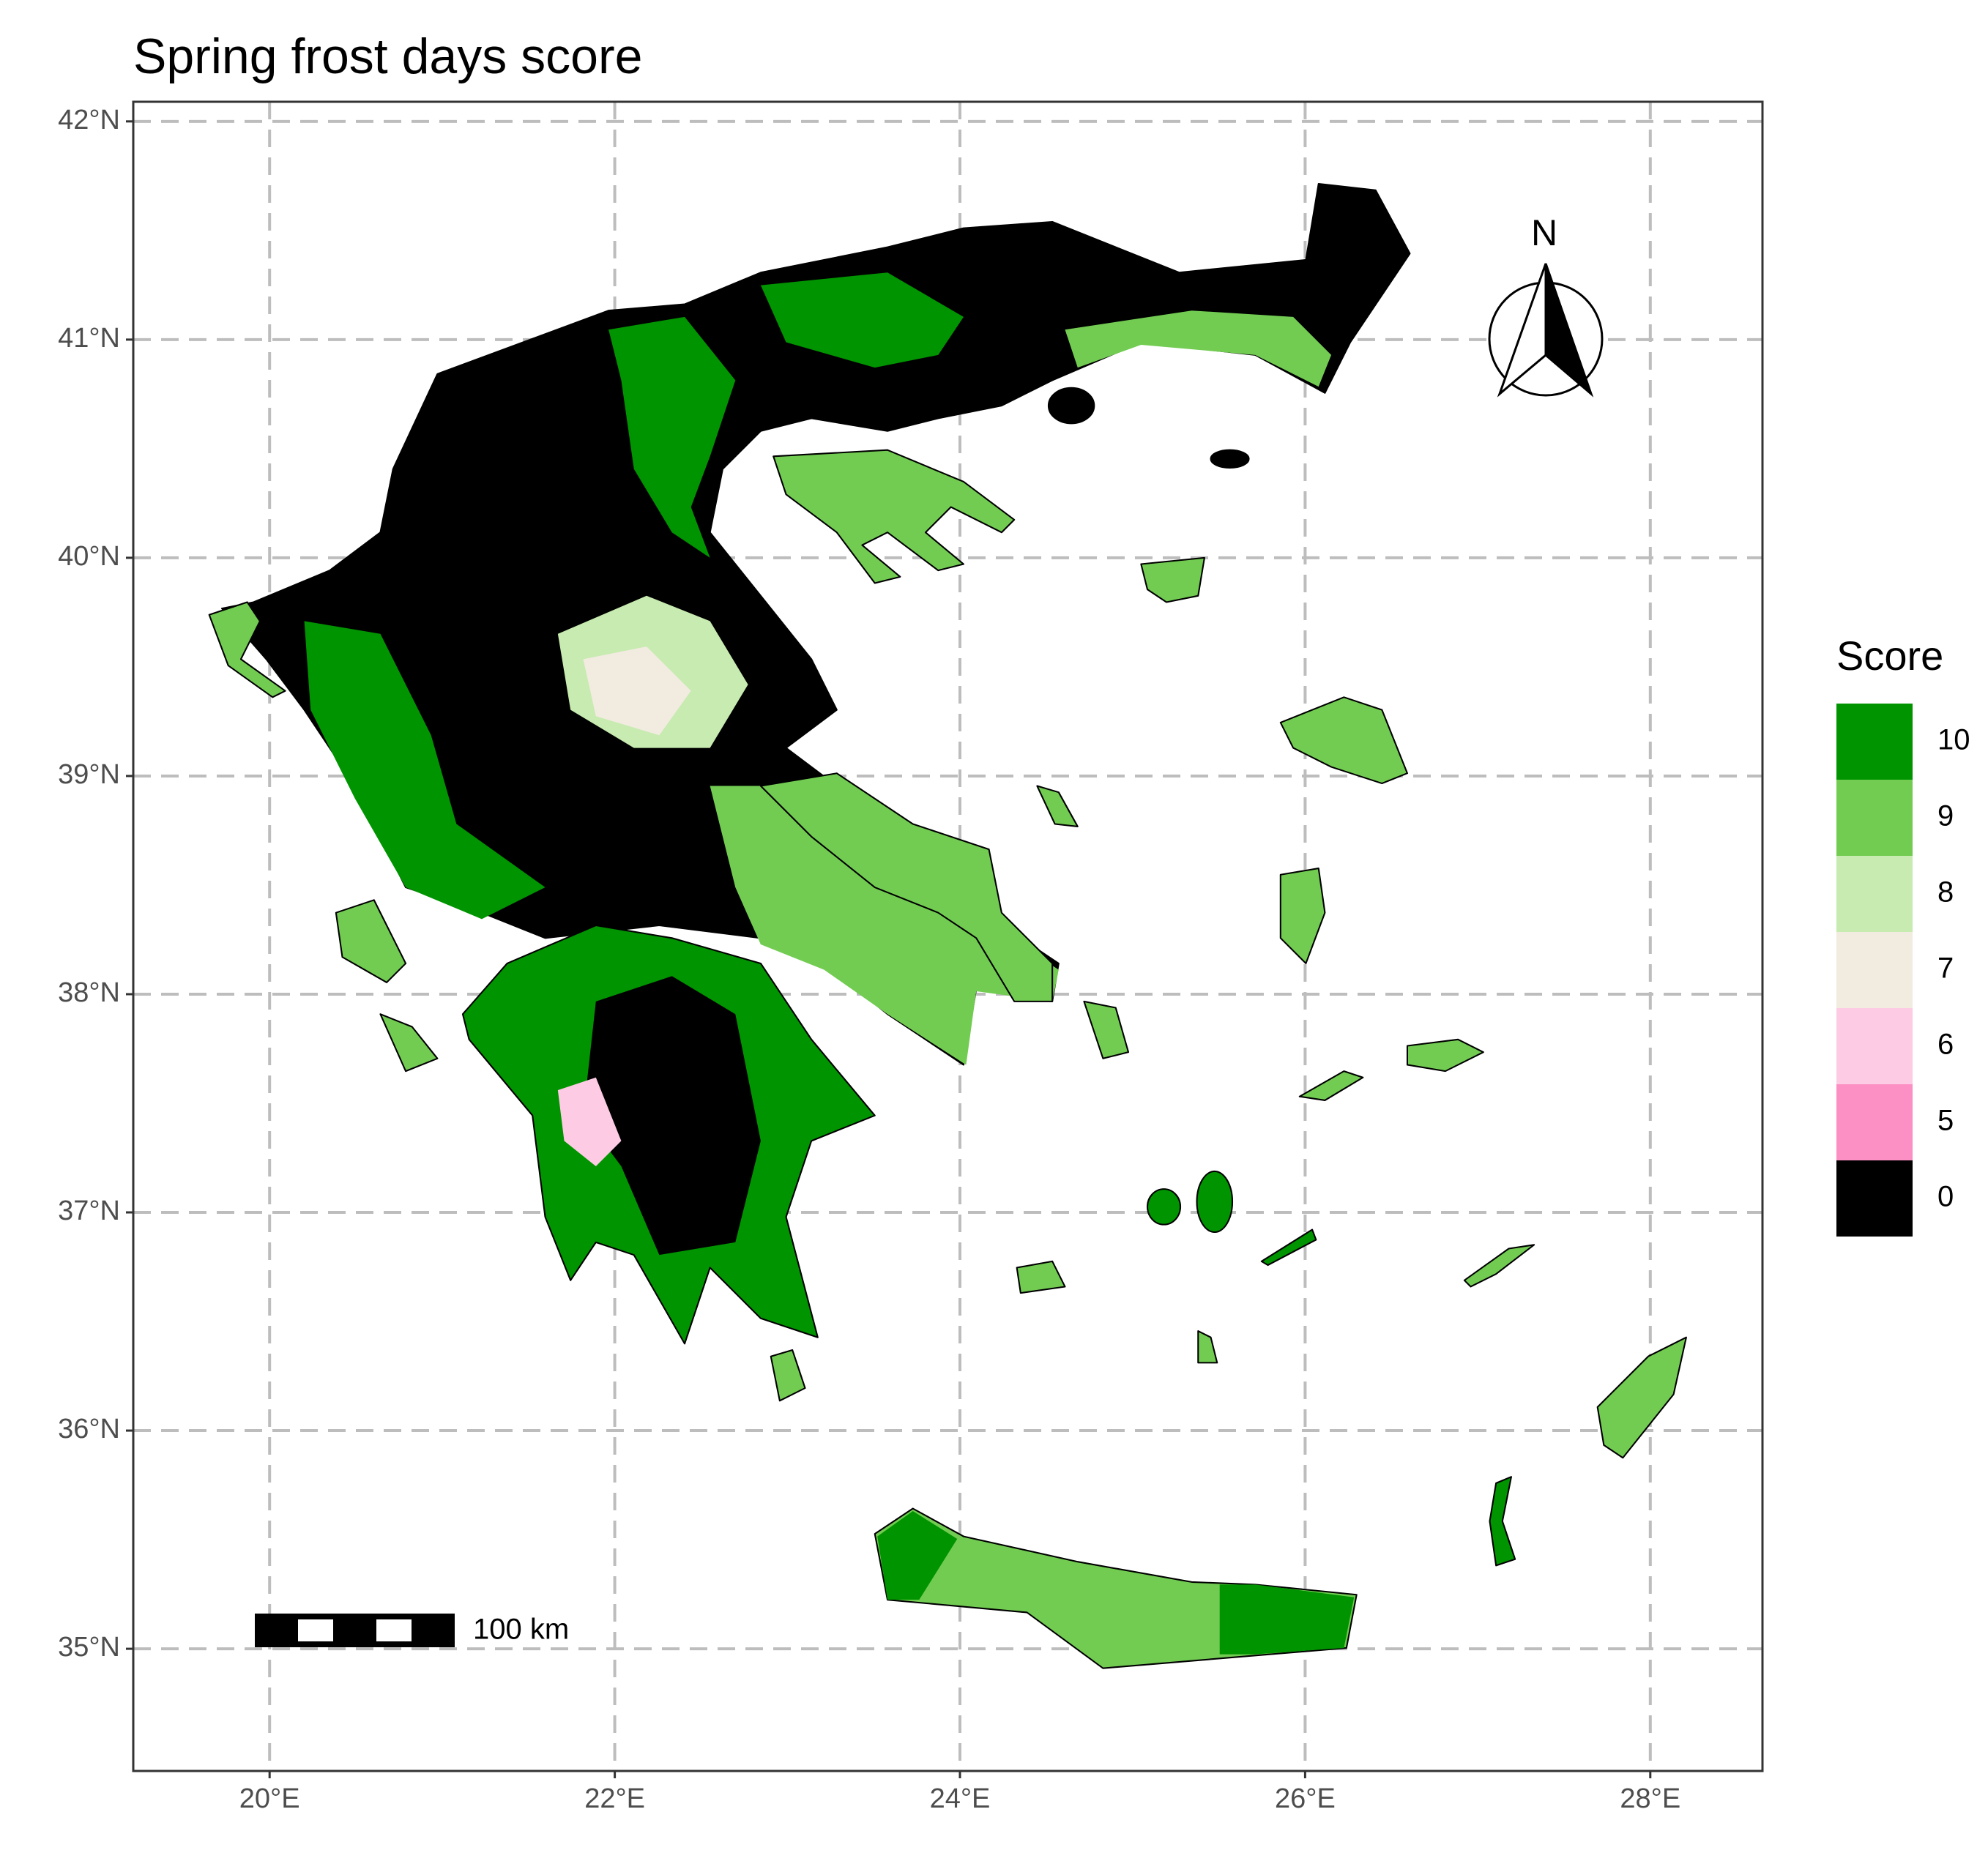  Describe the element at coordinates (672, 1116) in the screenshot. I see `peloponnese-mountains` at that location.